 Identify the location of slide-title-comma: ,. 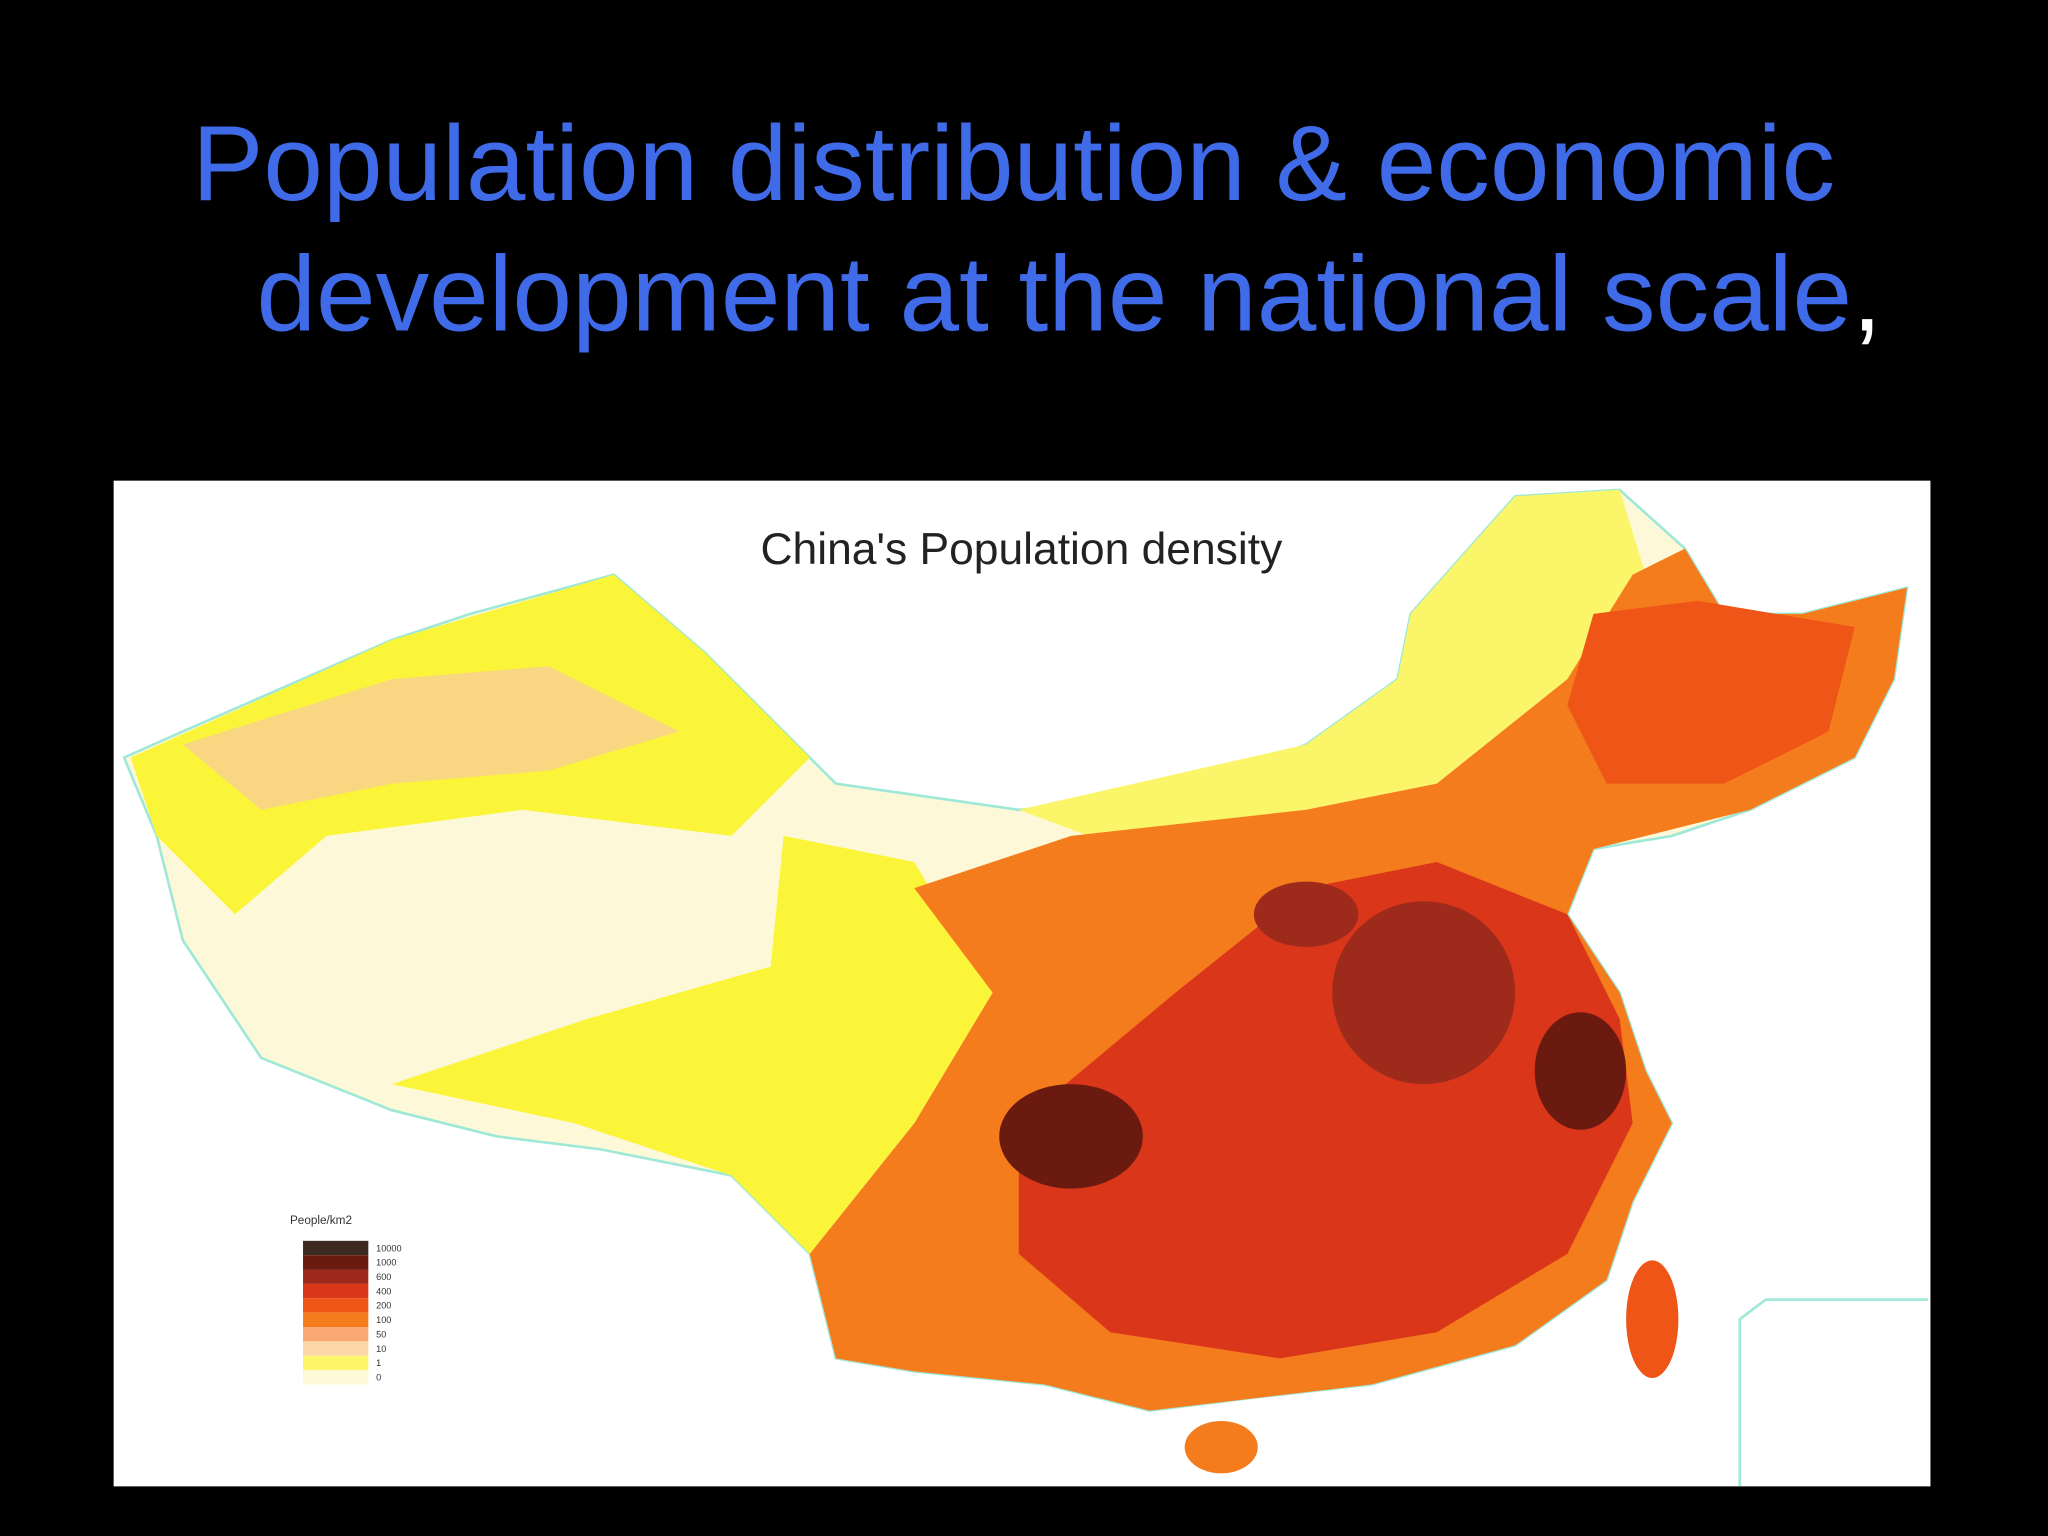
(1867, 293).